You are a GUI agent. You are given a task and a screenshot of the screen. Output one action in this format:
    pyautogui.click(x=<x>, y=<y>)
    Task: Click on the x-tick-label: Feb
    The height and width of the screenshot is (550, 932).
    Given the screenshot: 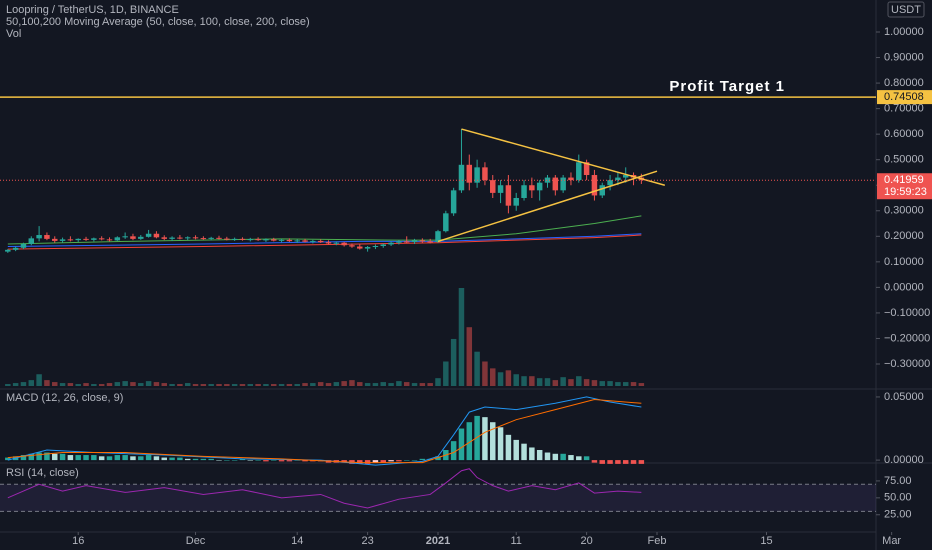 What is the action you would take?
    pyautogui.click(x=657, y=541)
    